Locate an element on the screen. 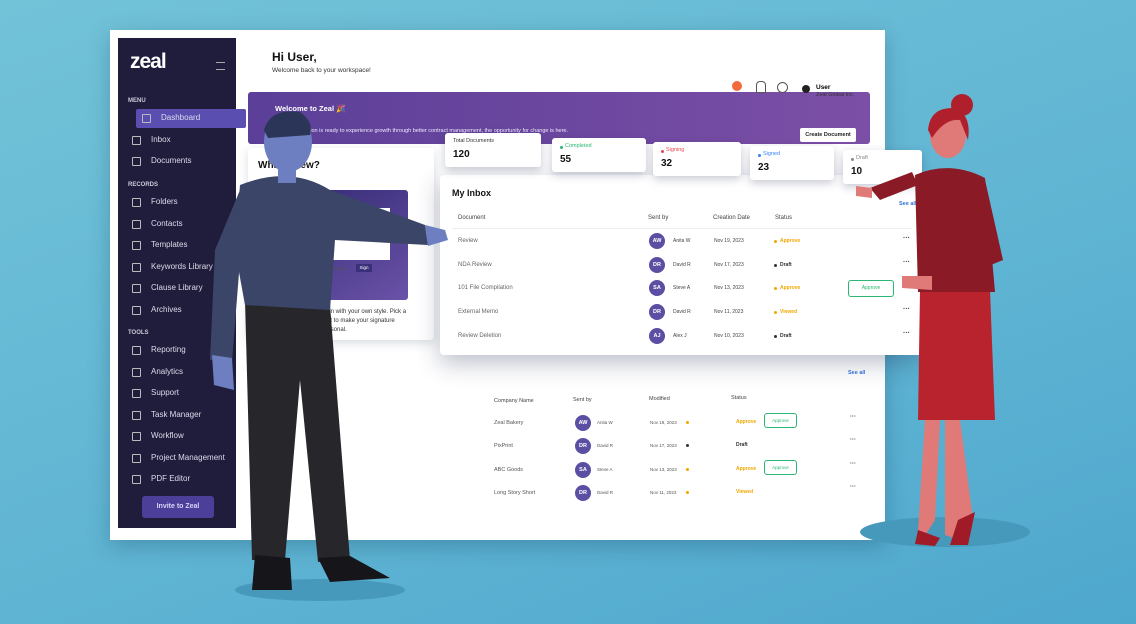 The height and width of the screenshot is (624, 1136). nav-item: Task Manager is located at coordinates (176, 414).